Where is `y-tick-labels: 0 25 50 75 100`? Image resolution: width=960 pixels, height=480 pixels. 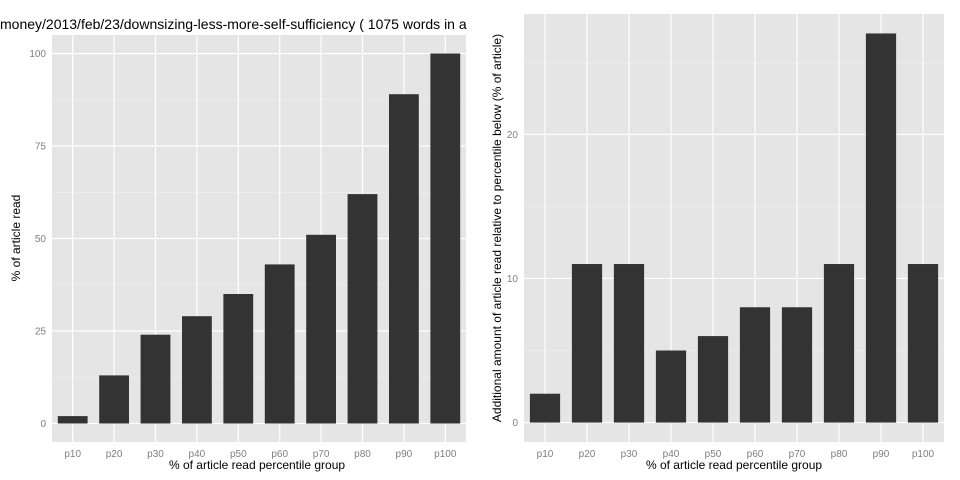
y-tick-labels: 0 25 50 75 100 is located at coordinates (37, 239).